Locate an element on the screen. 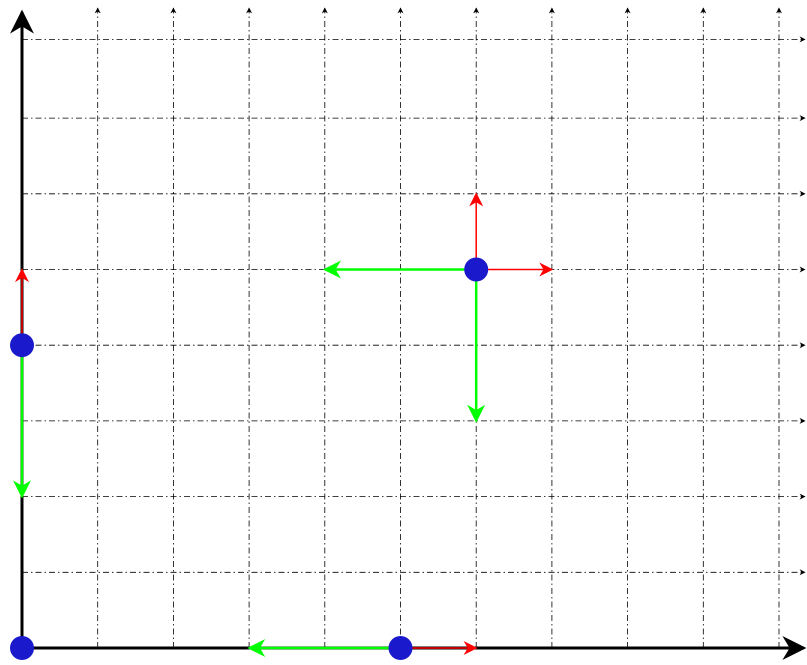 The height and width of the screenshot is (665, 807). point-left-edge is located at coordinates (22, 345).